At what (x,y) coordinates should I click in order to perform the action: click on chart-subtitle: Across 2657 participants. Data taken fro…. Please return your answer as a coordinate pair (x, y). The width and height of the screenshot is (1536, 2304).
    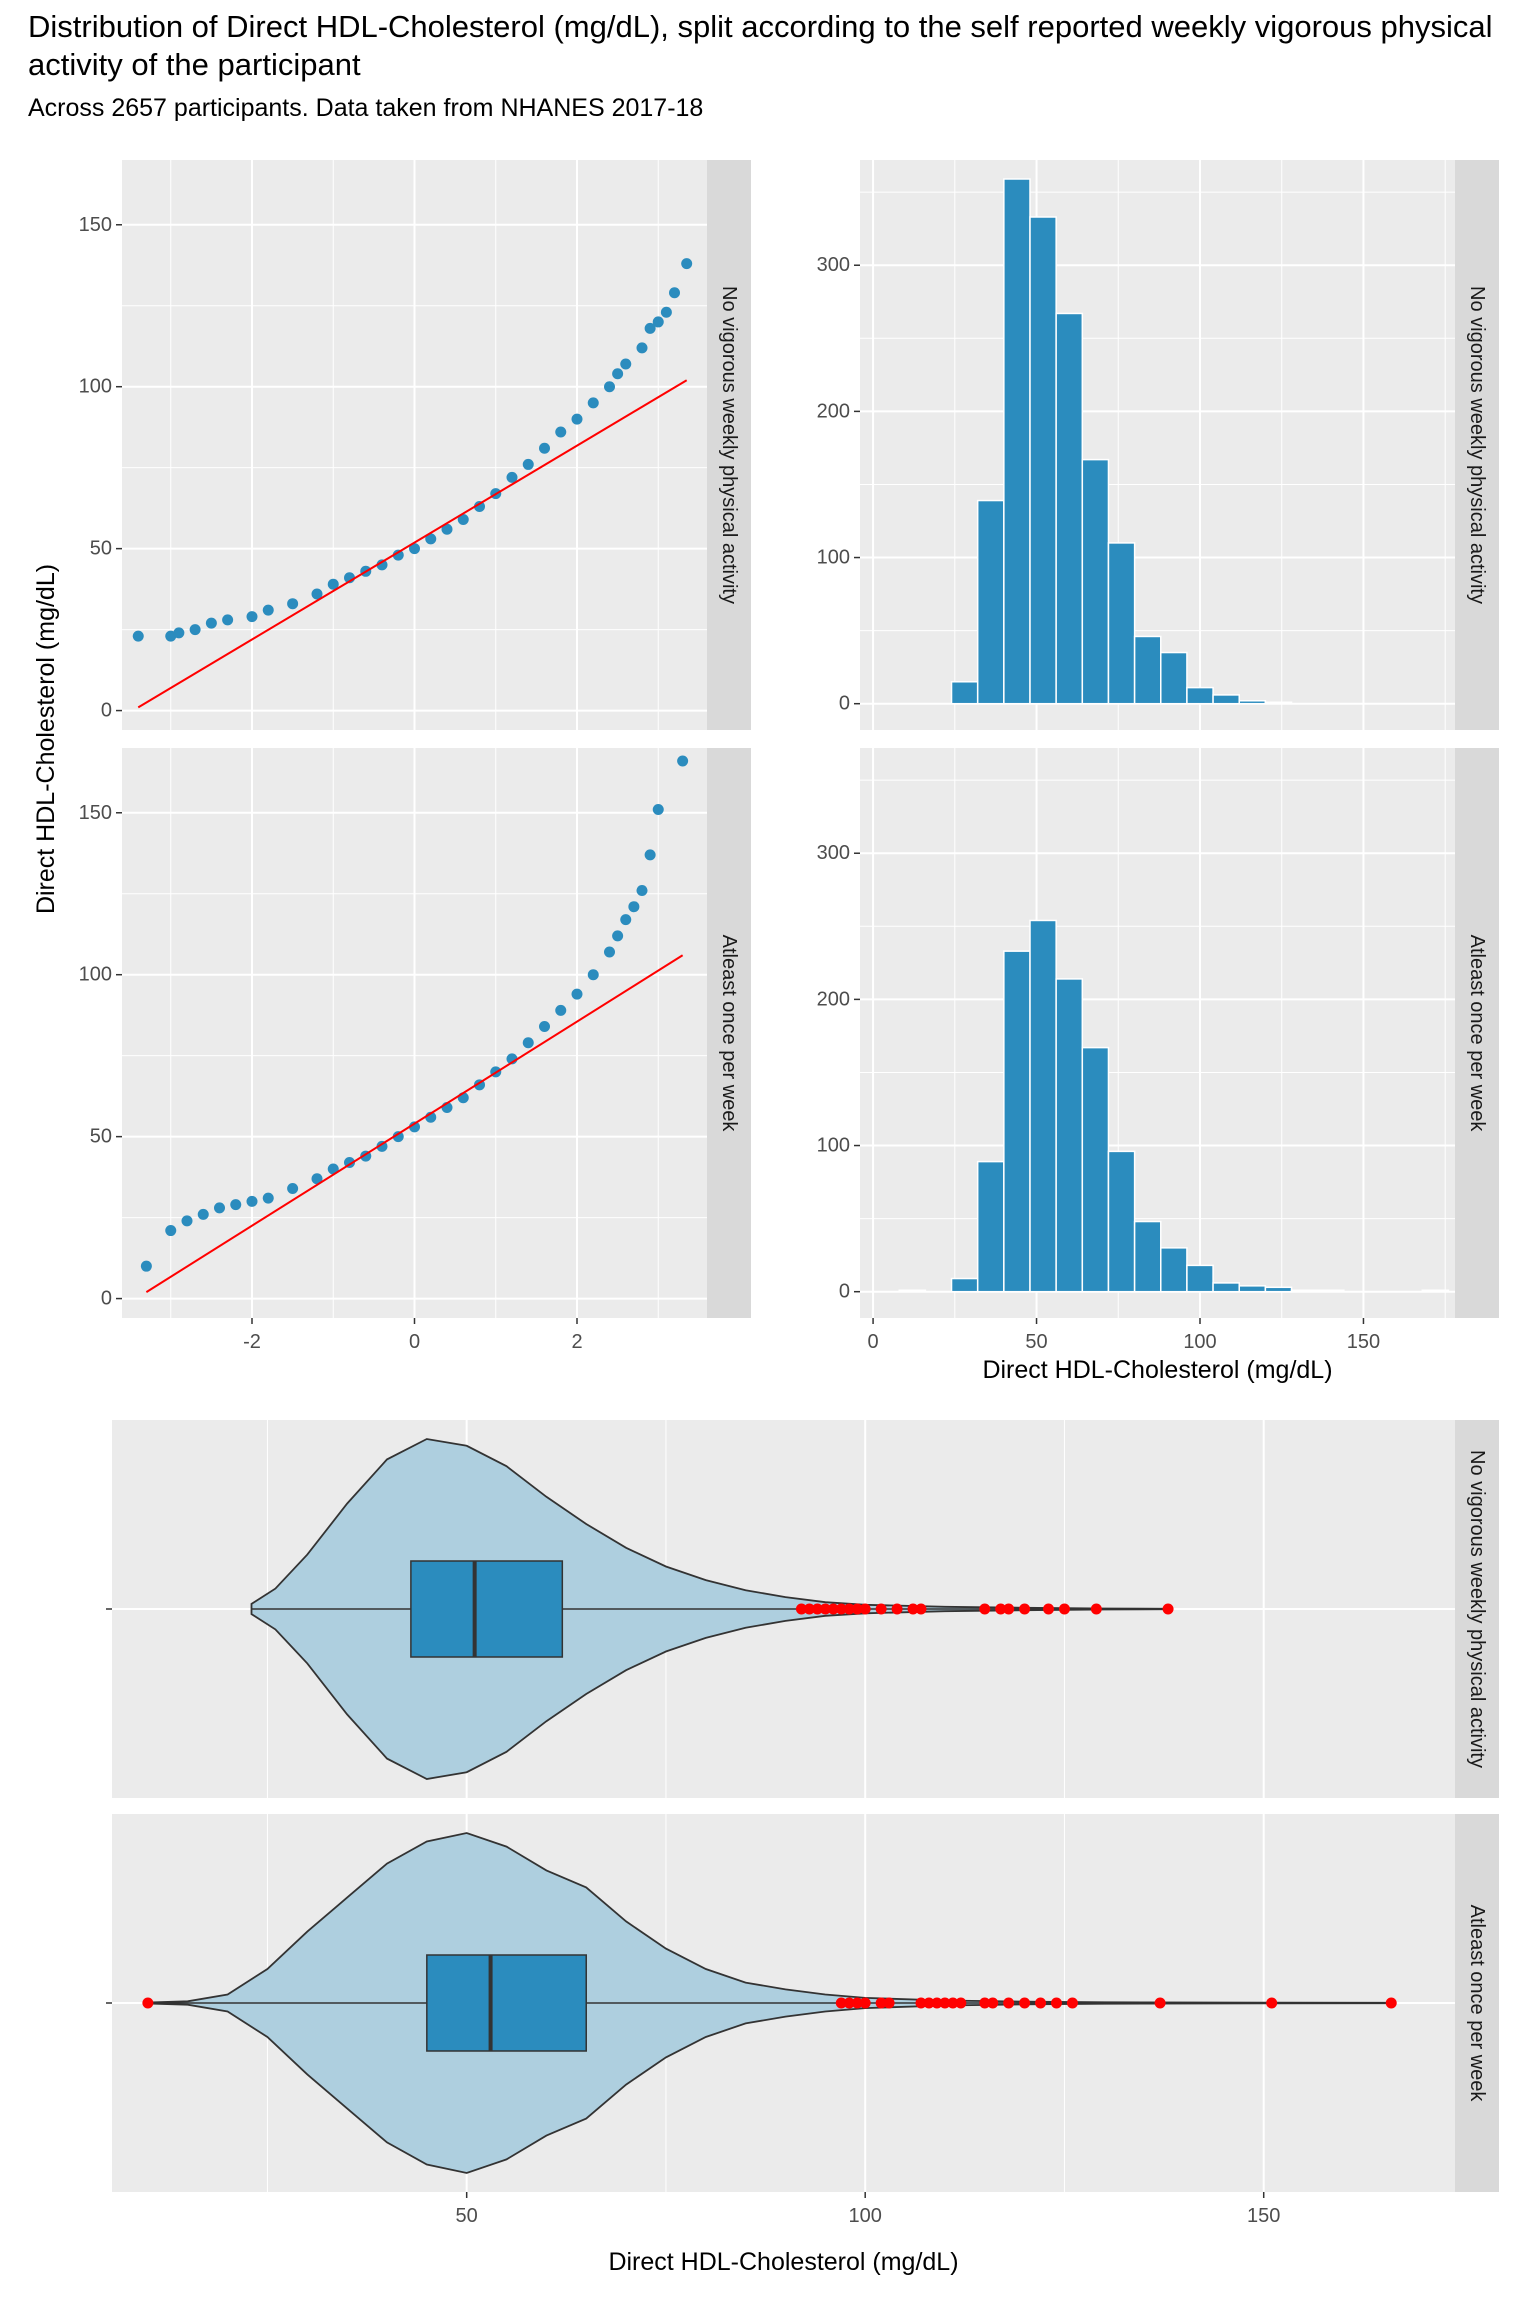
    Looking at the image, I should click on (366, 108).